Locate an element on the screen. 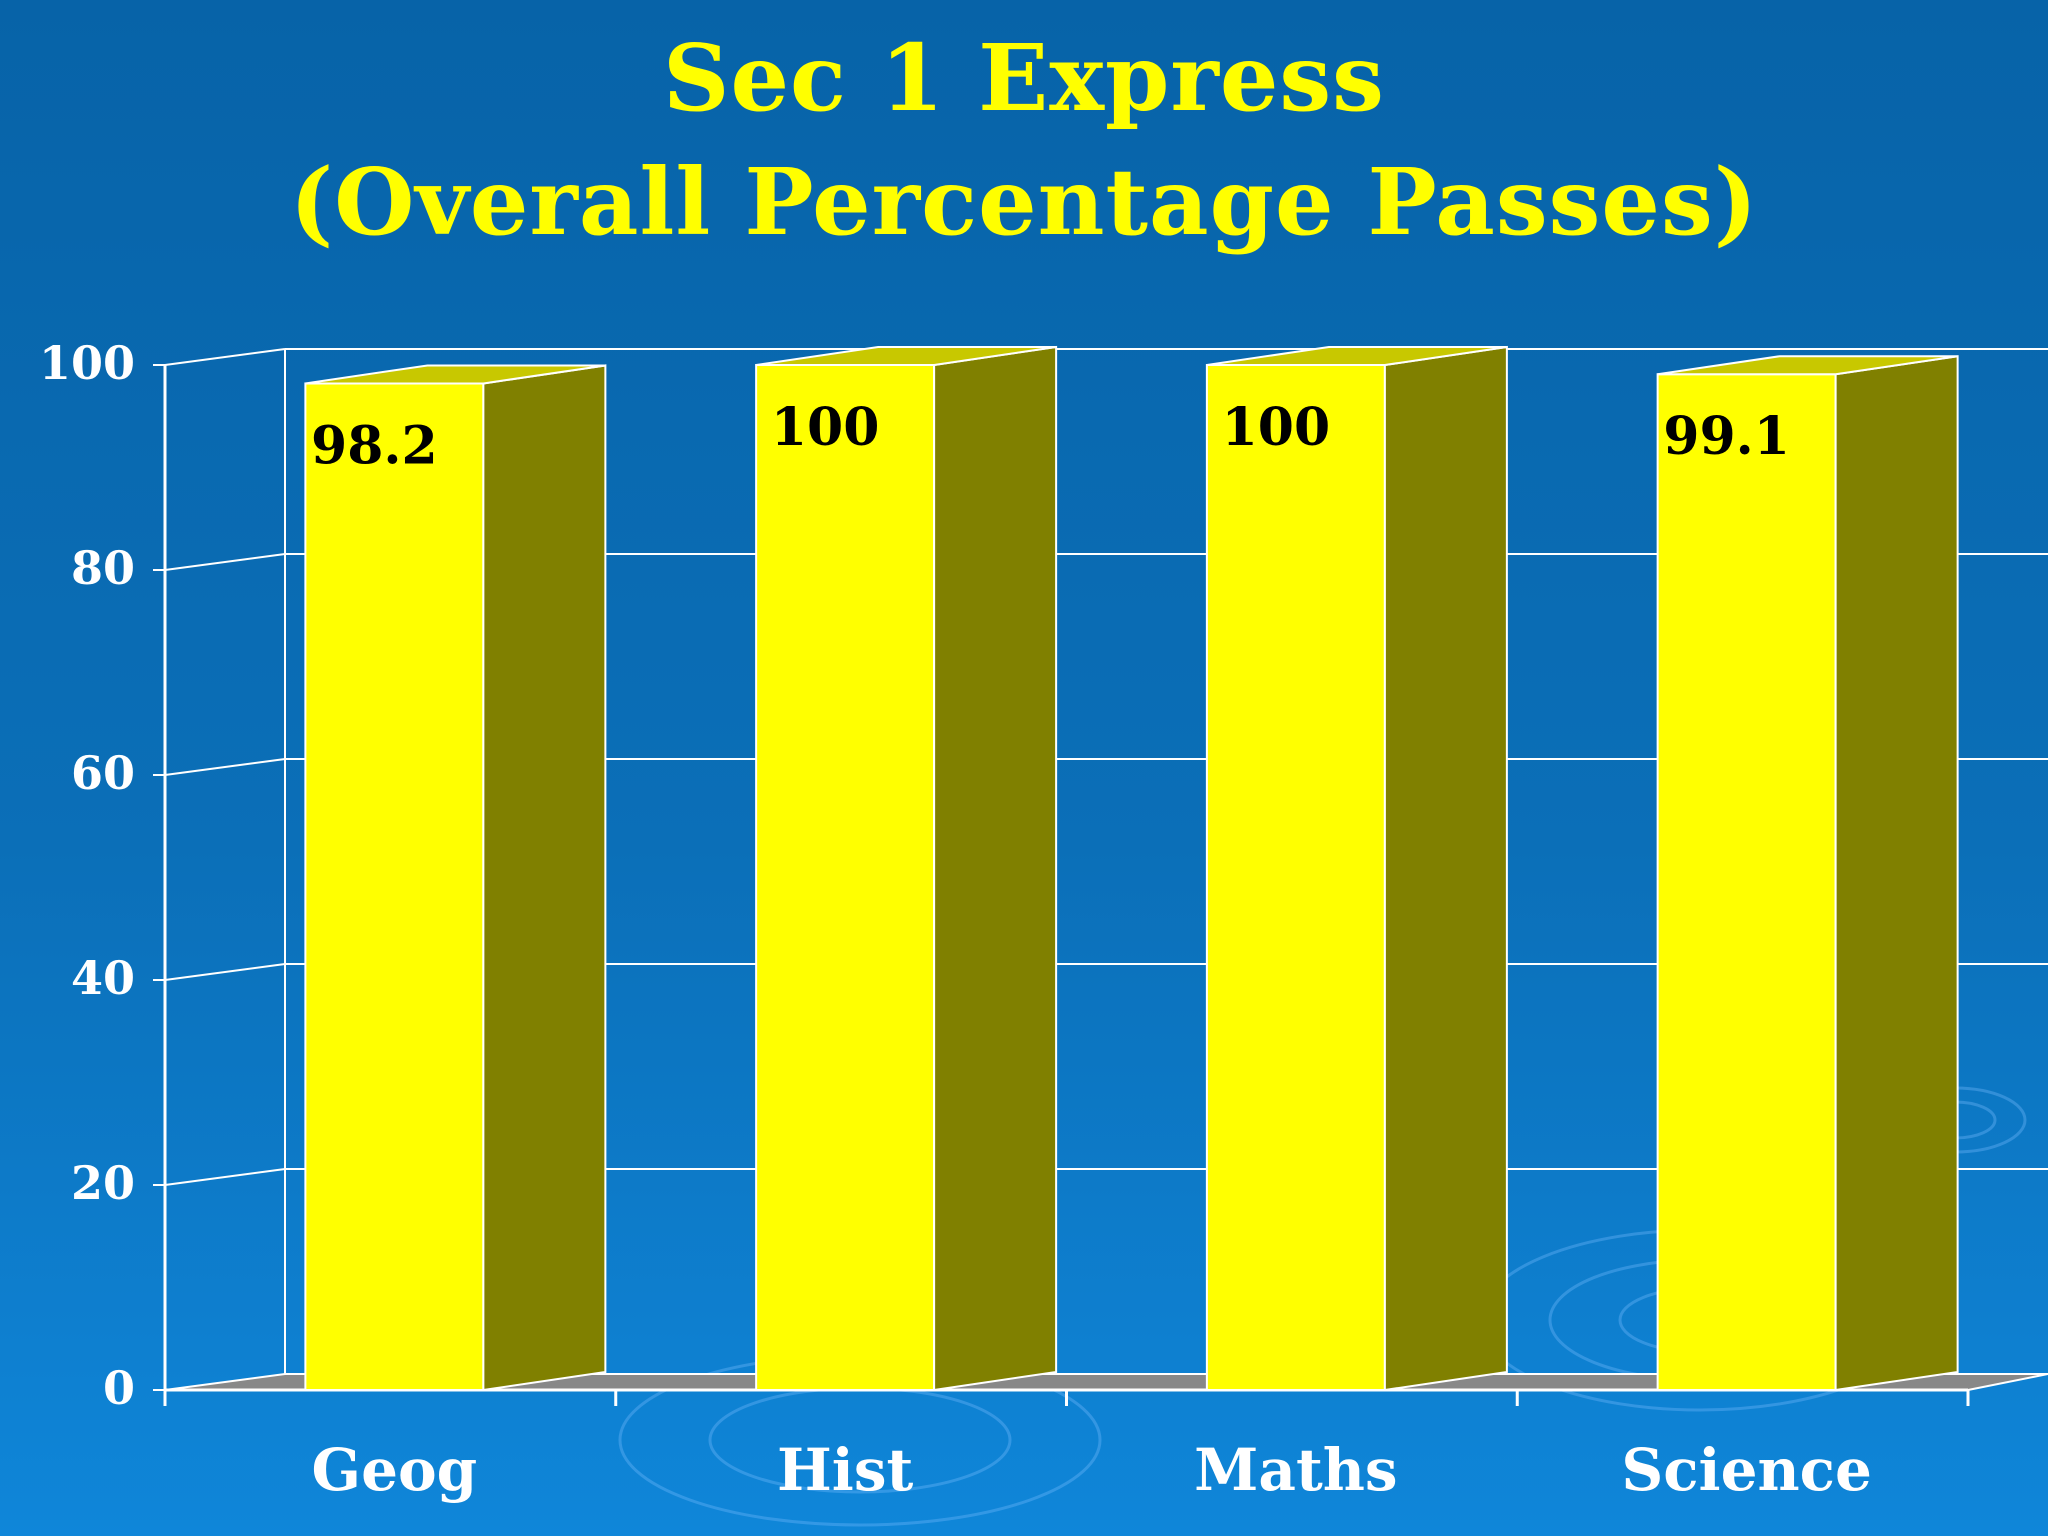 This screenshot has width=2048, height=1536. y-tick-label: 0 is located at coordinates (119, 1388).